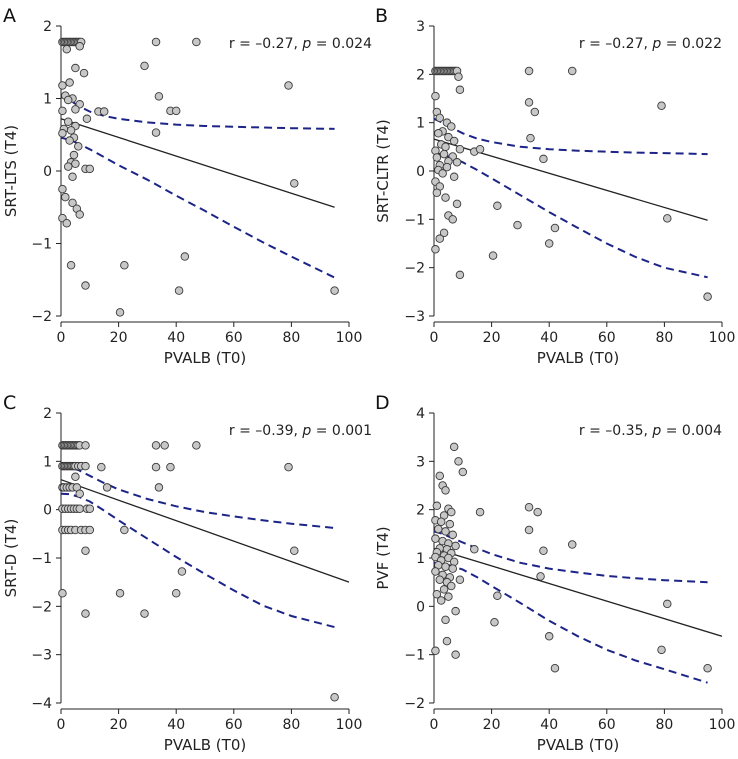 The height and width of the screenshot is (759, 738). I want to click on stat-annotation: r = –0.35, p = 0.004, so click(650, 431).